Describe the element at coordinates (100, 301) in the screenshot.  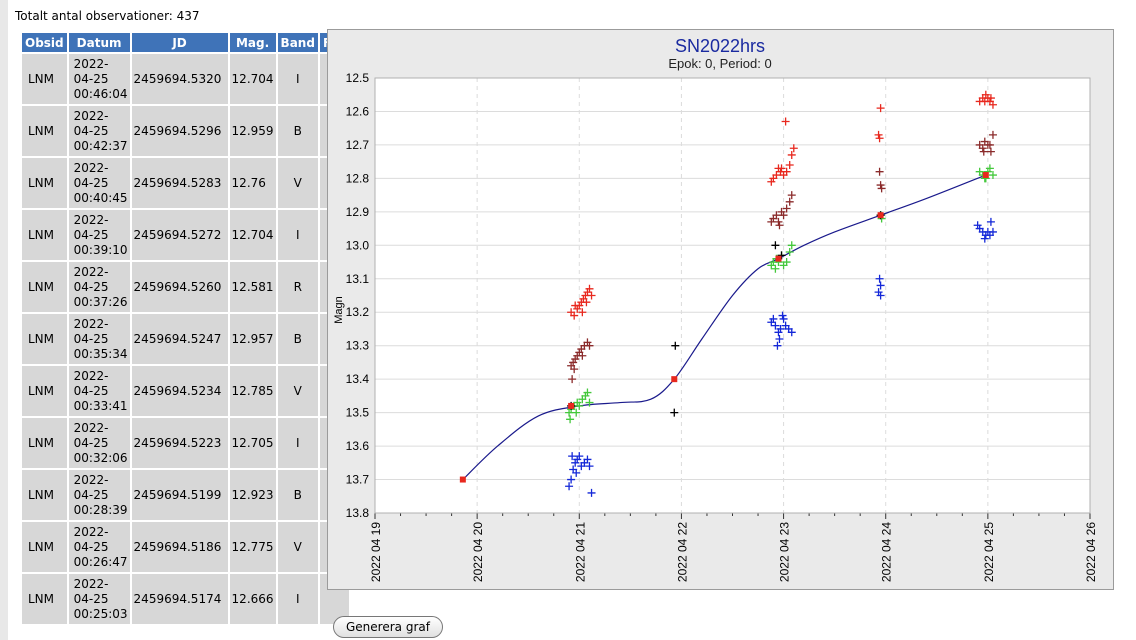
I see `cell-datum-part: 00:37:26` at that location.